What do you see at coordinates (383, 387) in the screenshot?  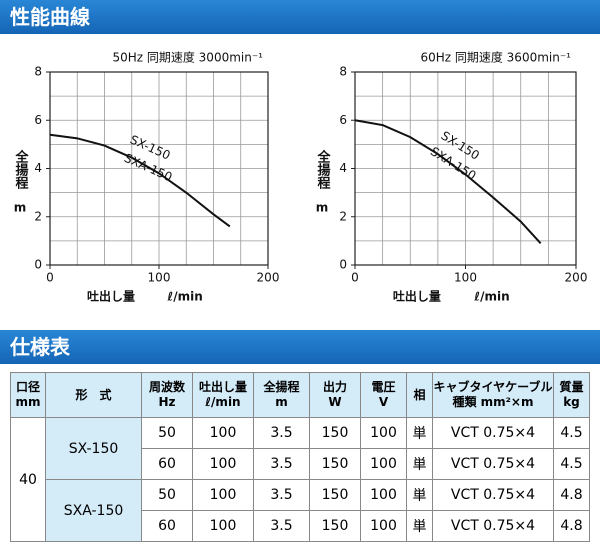 I see `header: 電圧` at bounding box center [383, 387].